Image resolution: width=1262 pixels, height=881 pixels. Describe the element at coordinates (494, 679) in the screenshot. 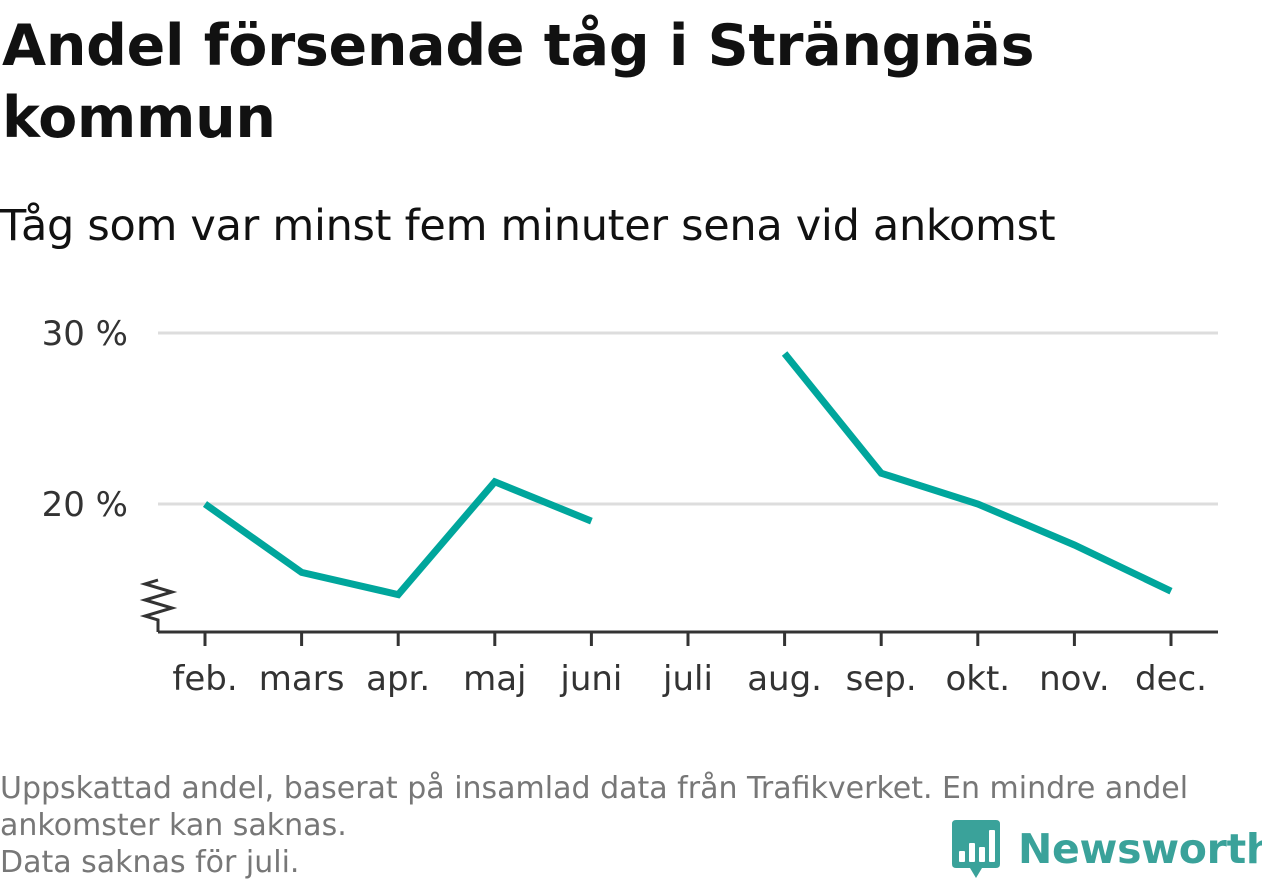

I see `x-tick-label: maj` at that location.